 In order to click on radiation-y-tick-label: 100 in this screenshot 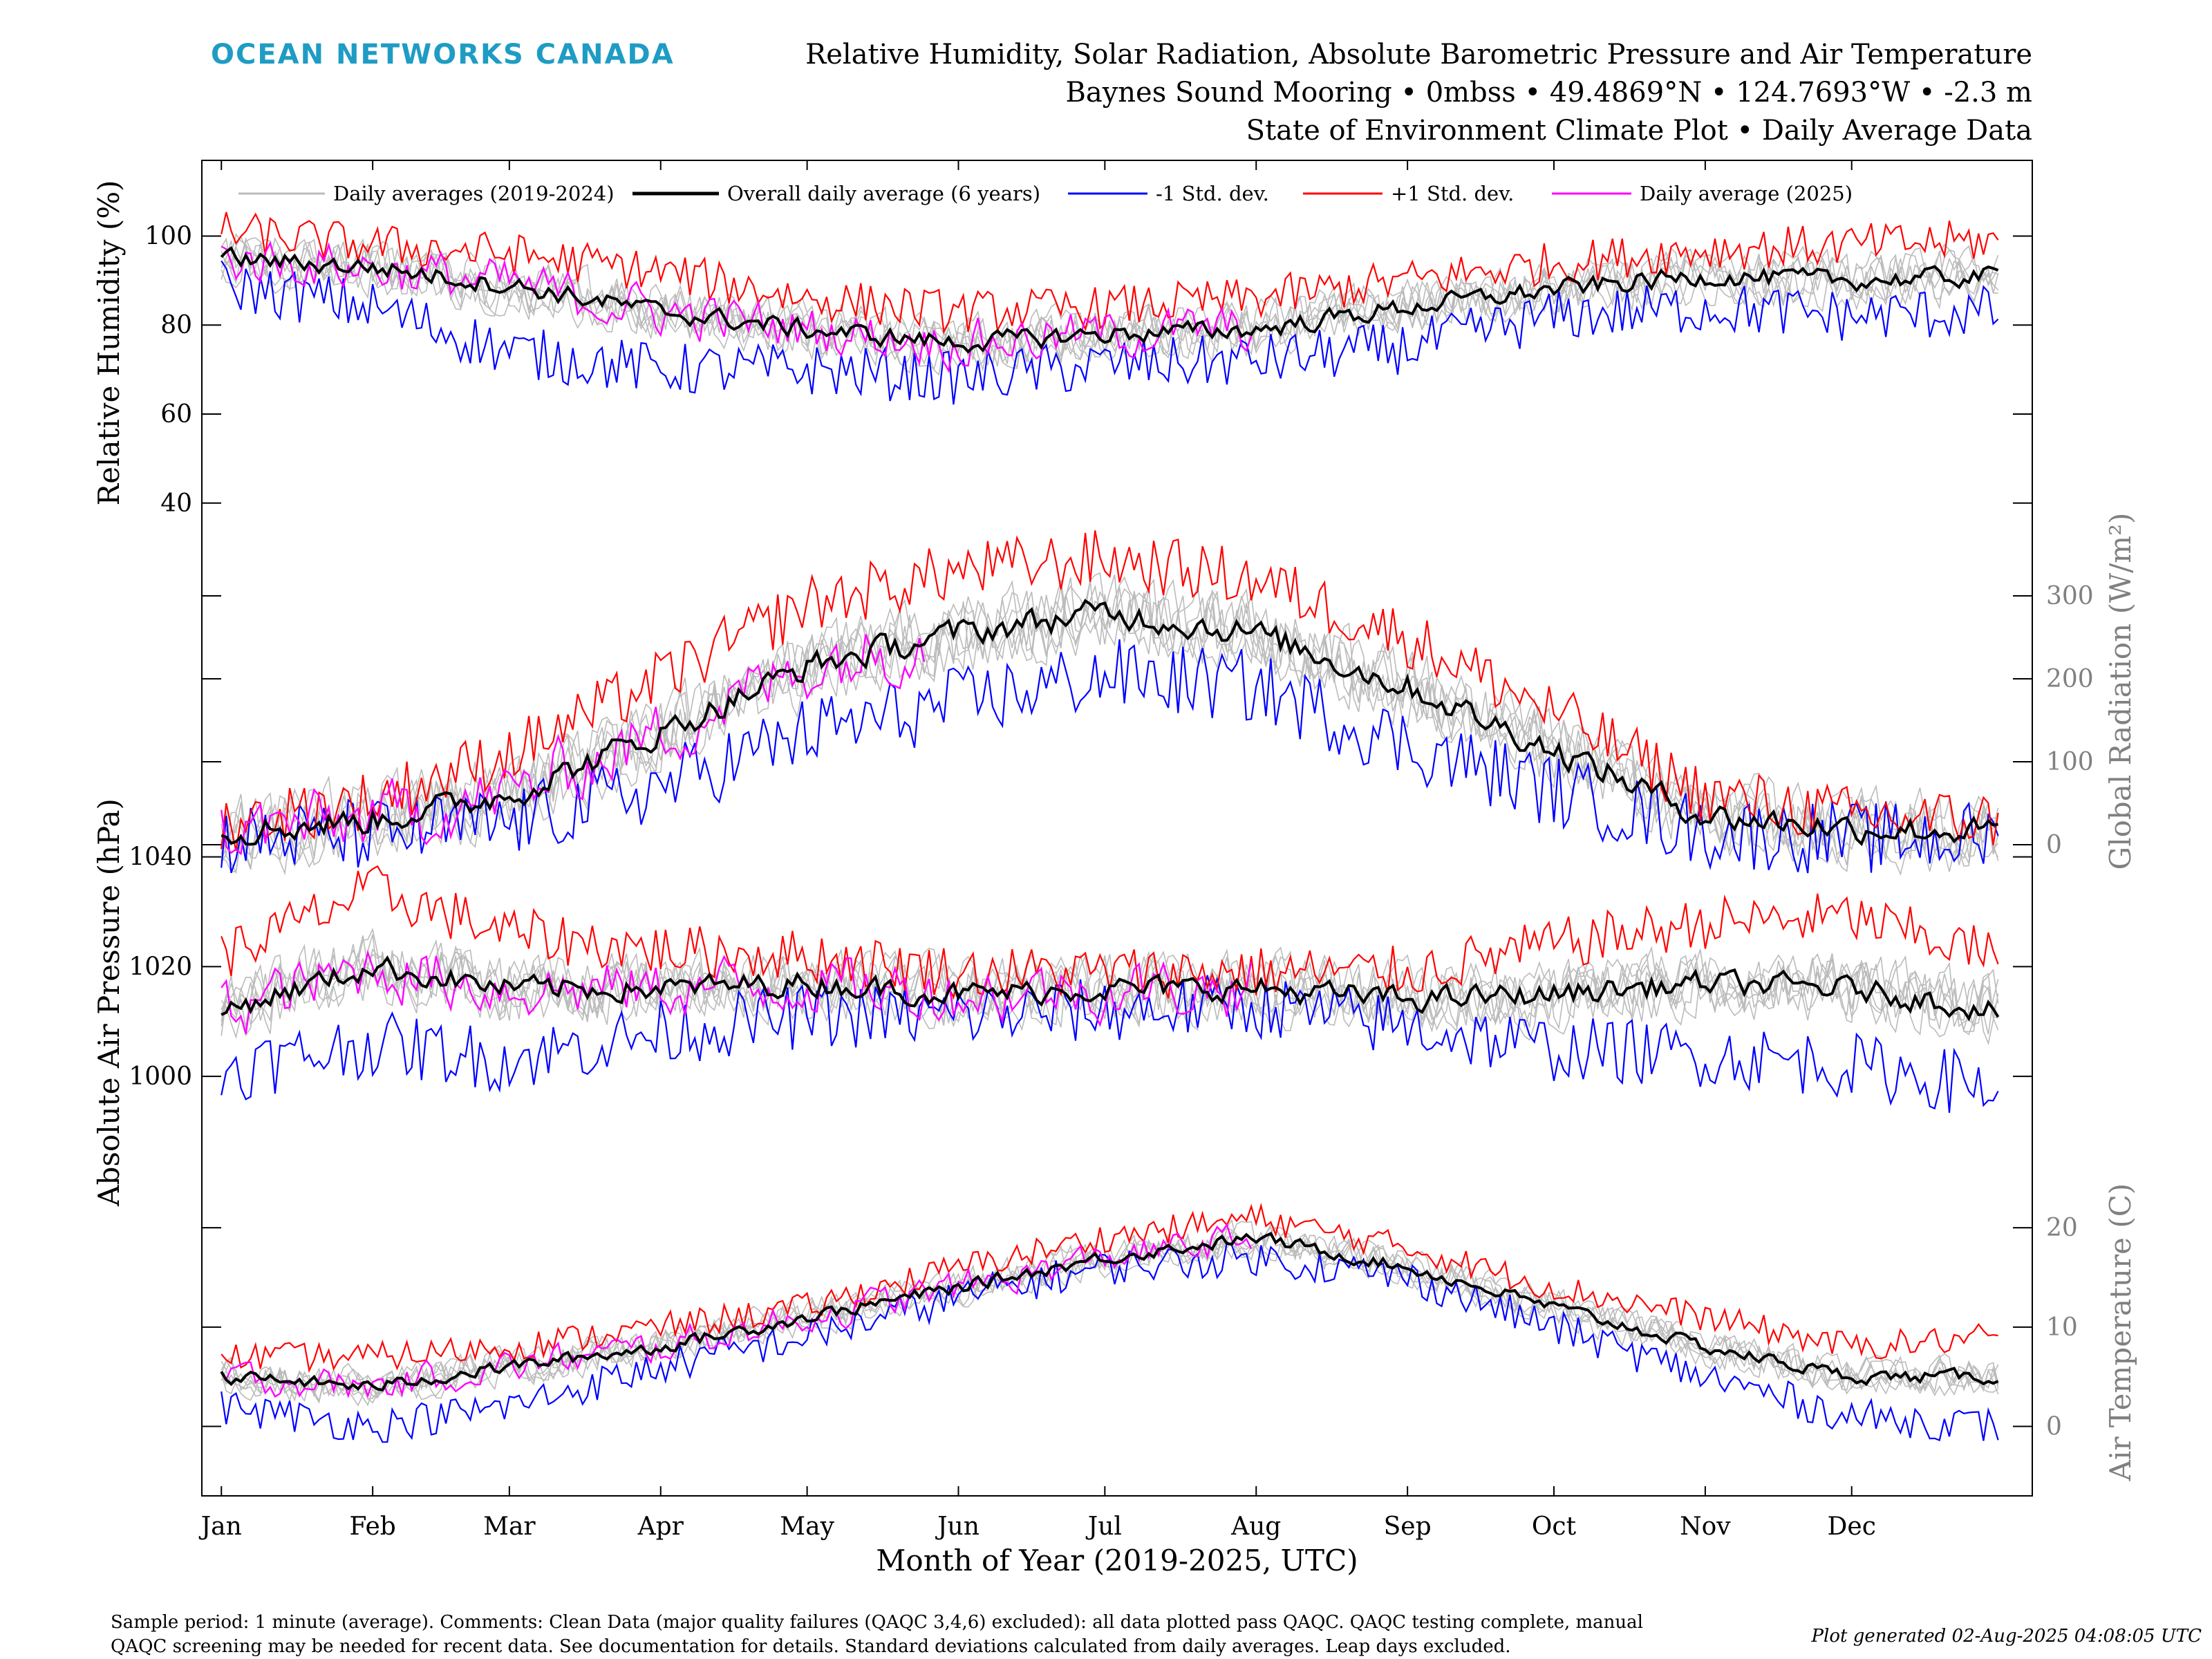, I will do `click(2070, 762)`.